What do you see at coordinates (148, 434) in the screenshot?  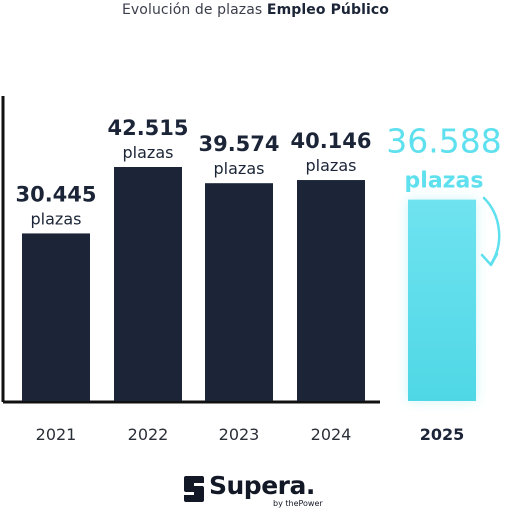 I see `x-tick-2022: 2022` at bounding box center [148, 434].